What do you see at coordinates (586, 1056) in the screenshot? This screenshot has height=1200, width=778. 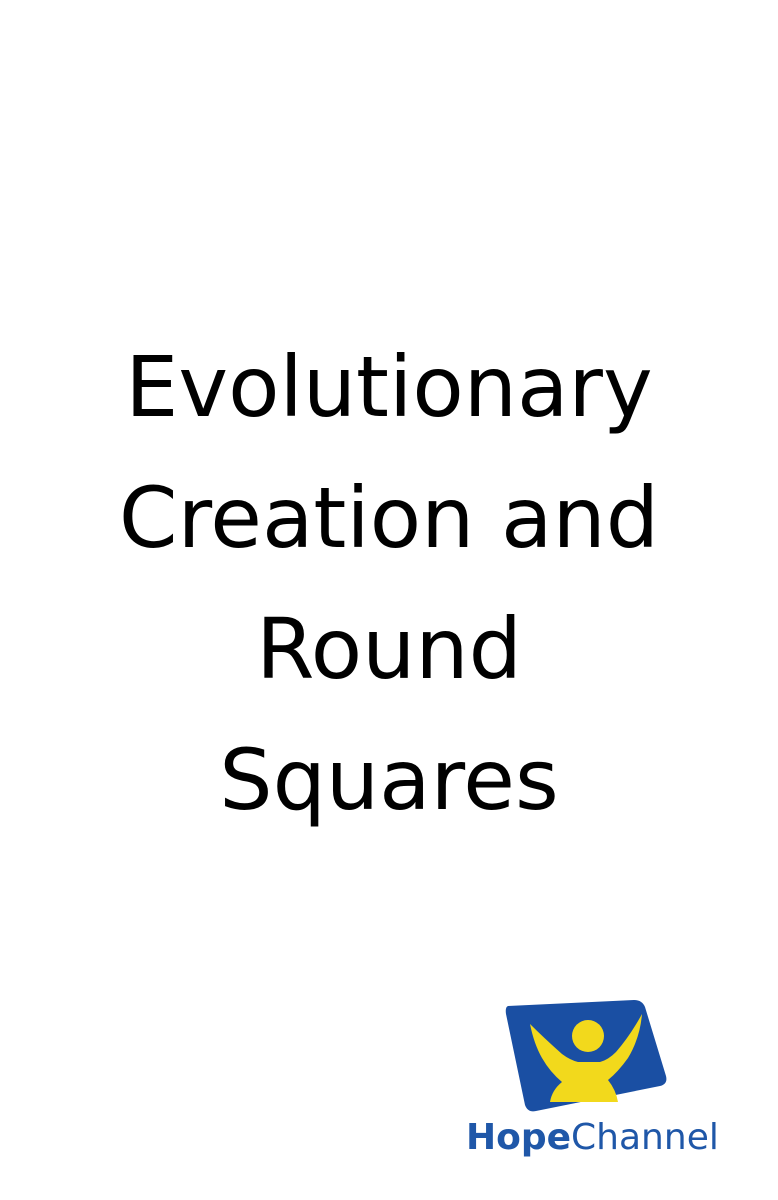 I see `hope-channel-logo-icon` at bounding box center [586, 1056].